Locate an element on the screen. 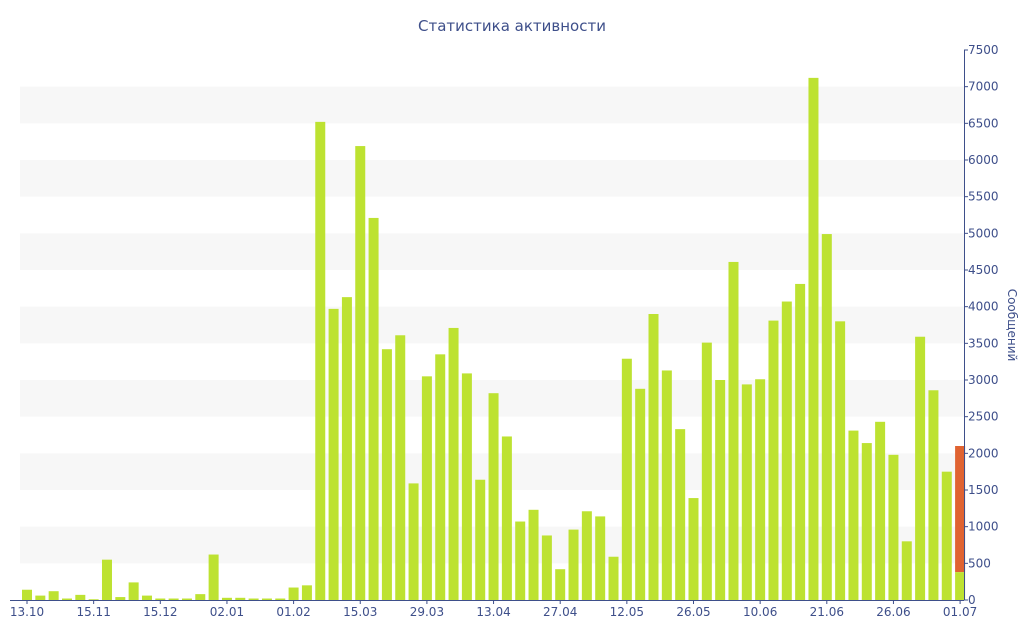 The width and height of the screenshot is (1024, 640). x-tick-label: 01.07 is located at coordinates (960, 612).